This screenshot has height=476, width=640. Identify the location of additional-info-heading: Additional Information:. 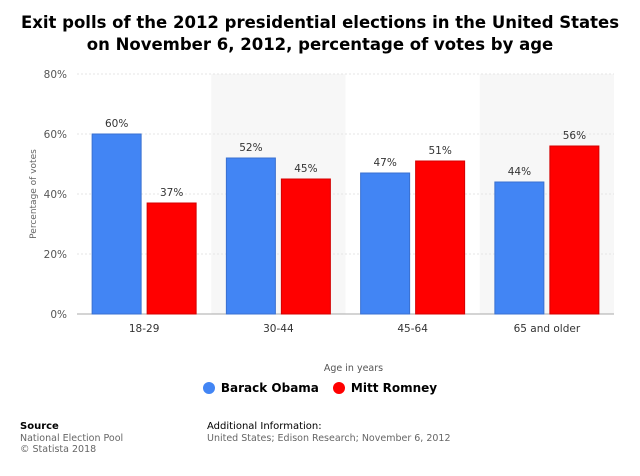
(264, 426).